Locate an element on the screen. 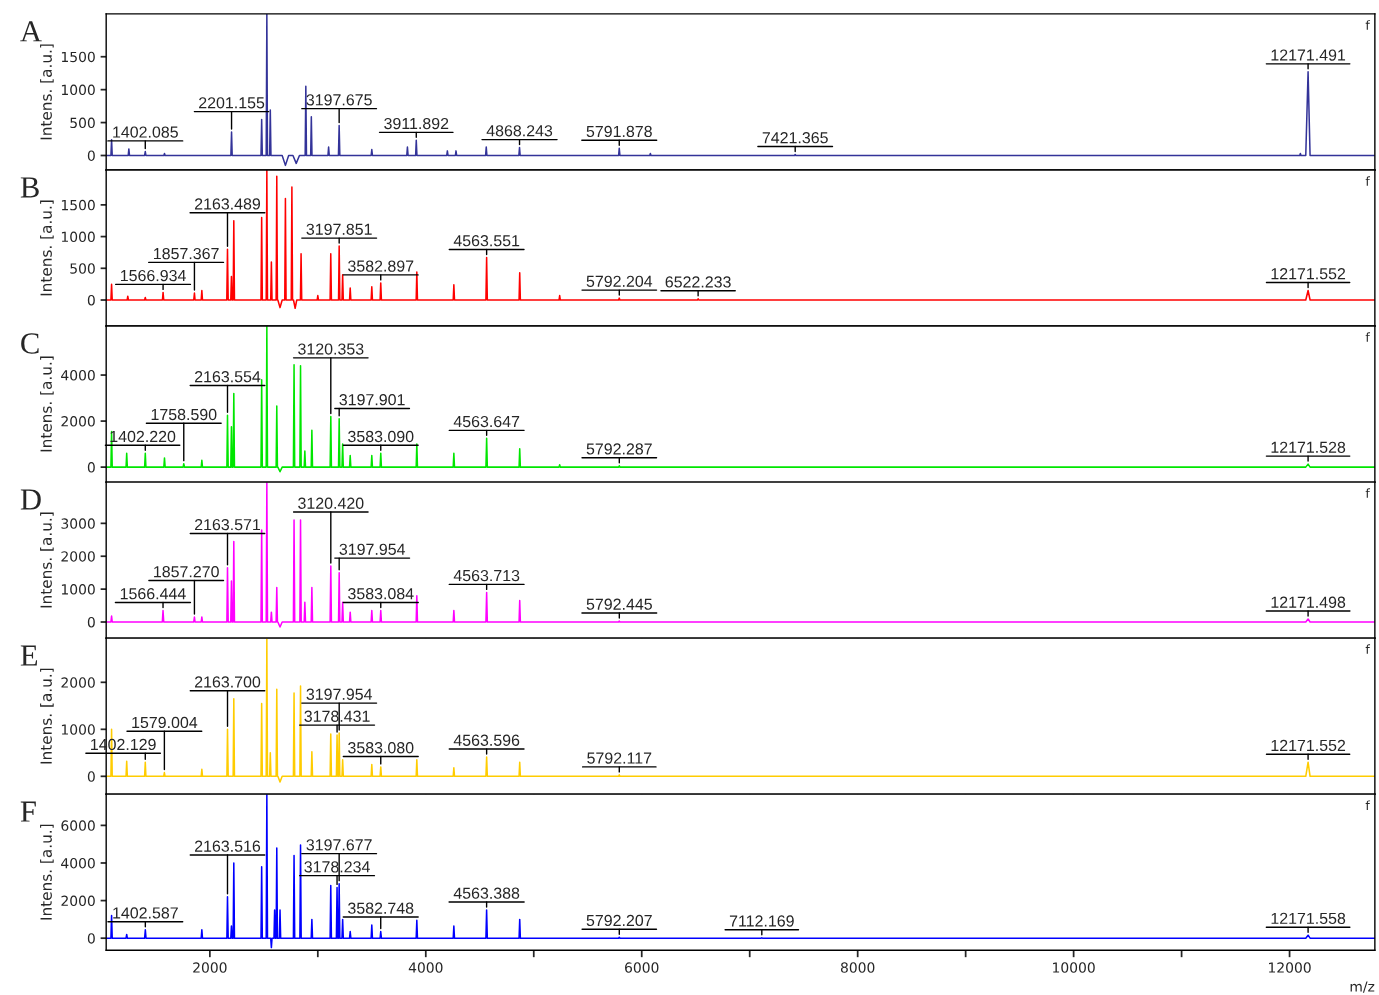 The height and width of the screenshot is (995, 1379). annotation: 3120.420 is located at coordinates (331, 503).